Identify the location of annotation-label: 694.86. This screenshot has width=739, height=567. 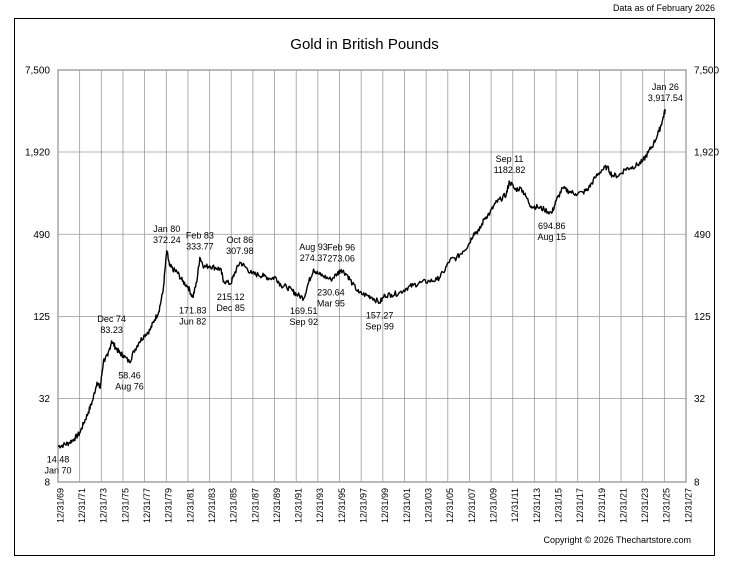
(552, 226).